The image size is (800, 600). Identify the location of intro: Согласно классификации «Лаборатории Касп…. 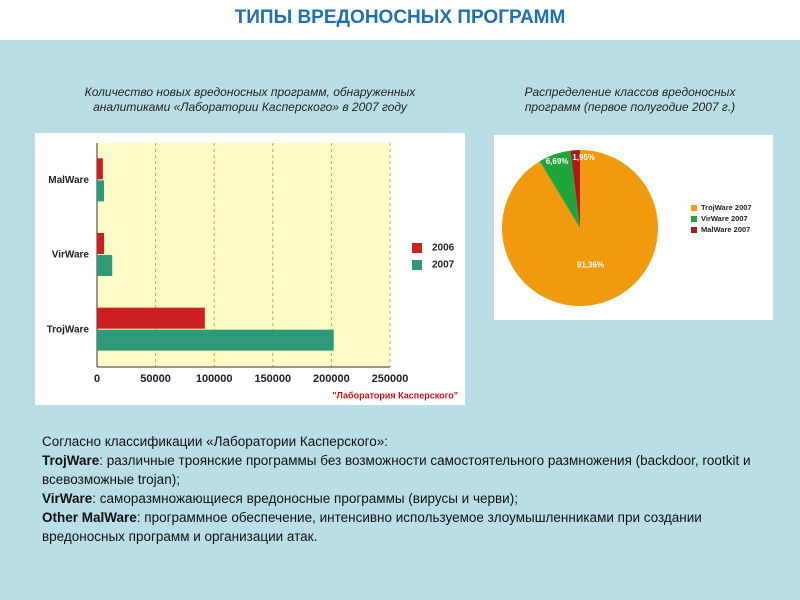
(215, 441).